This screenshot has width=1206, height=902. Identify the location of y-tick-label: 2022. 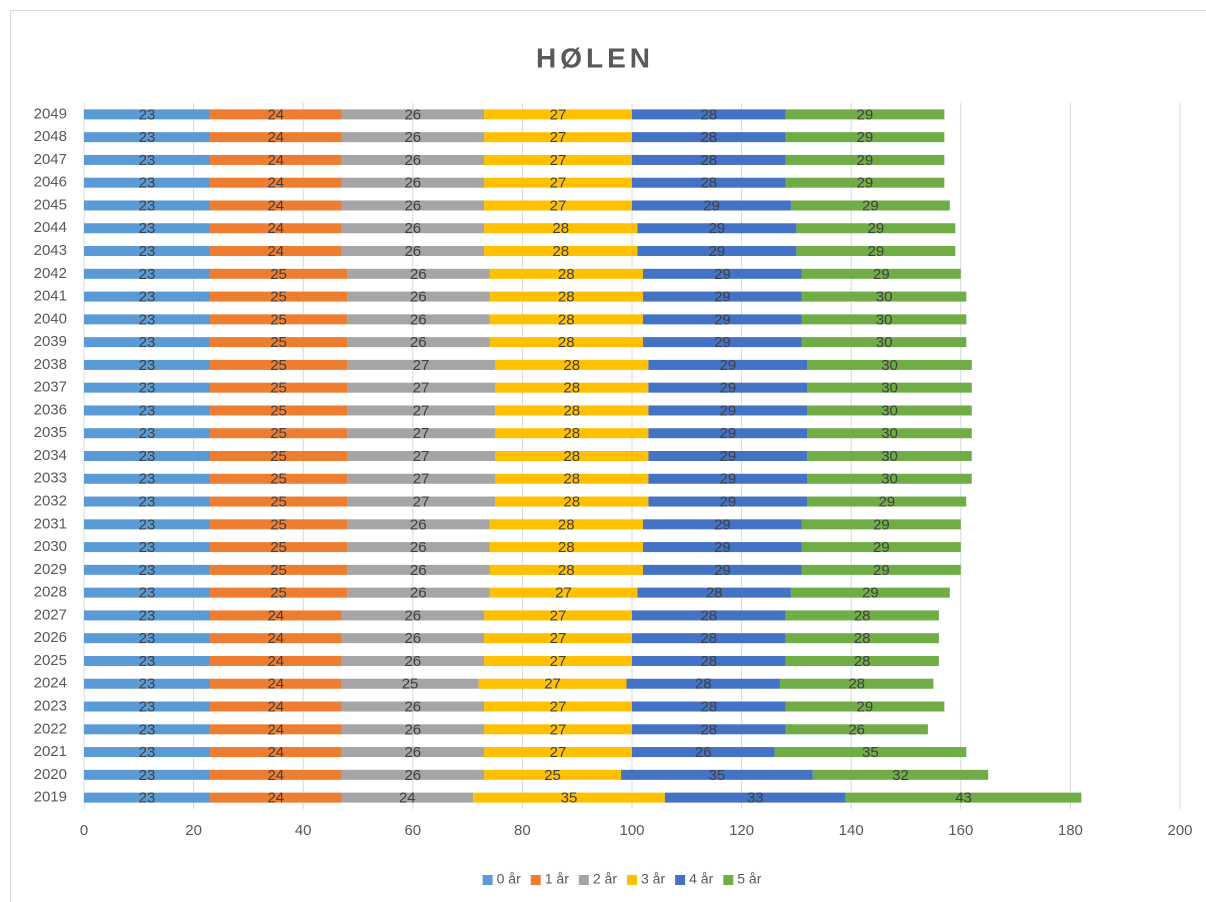
(50, 728).